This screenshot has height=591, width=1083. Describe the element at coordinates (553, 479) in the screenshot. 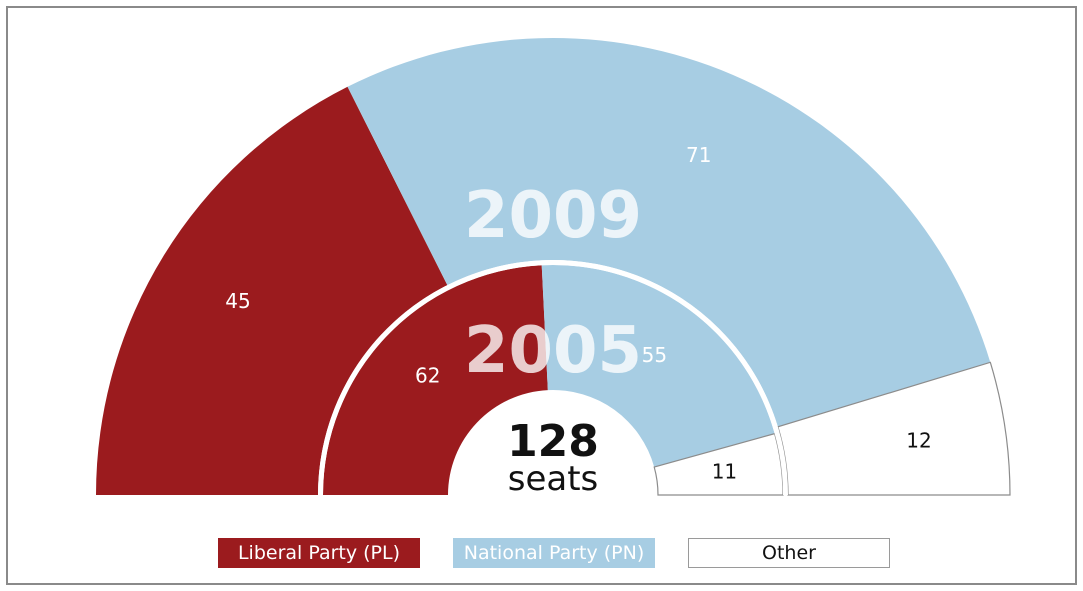

I see `total-seats-unit: seats` at that location.